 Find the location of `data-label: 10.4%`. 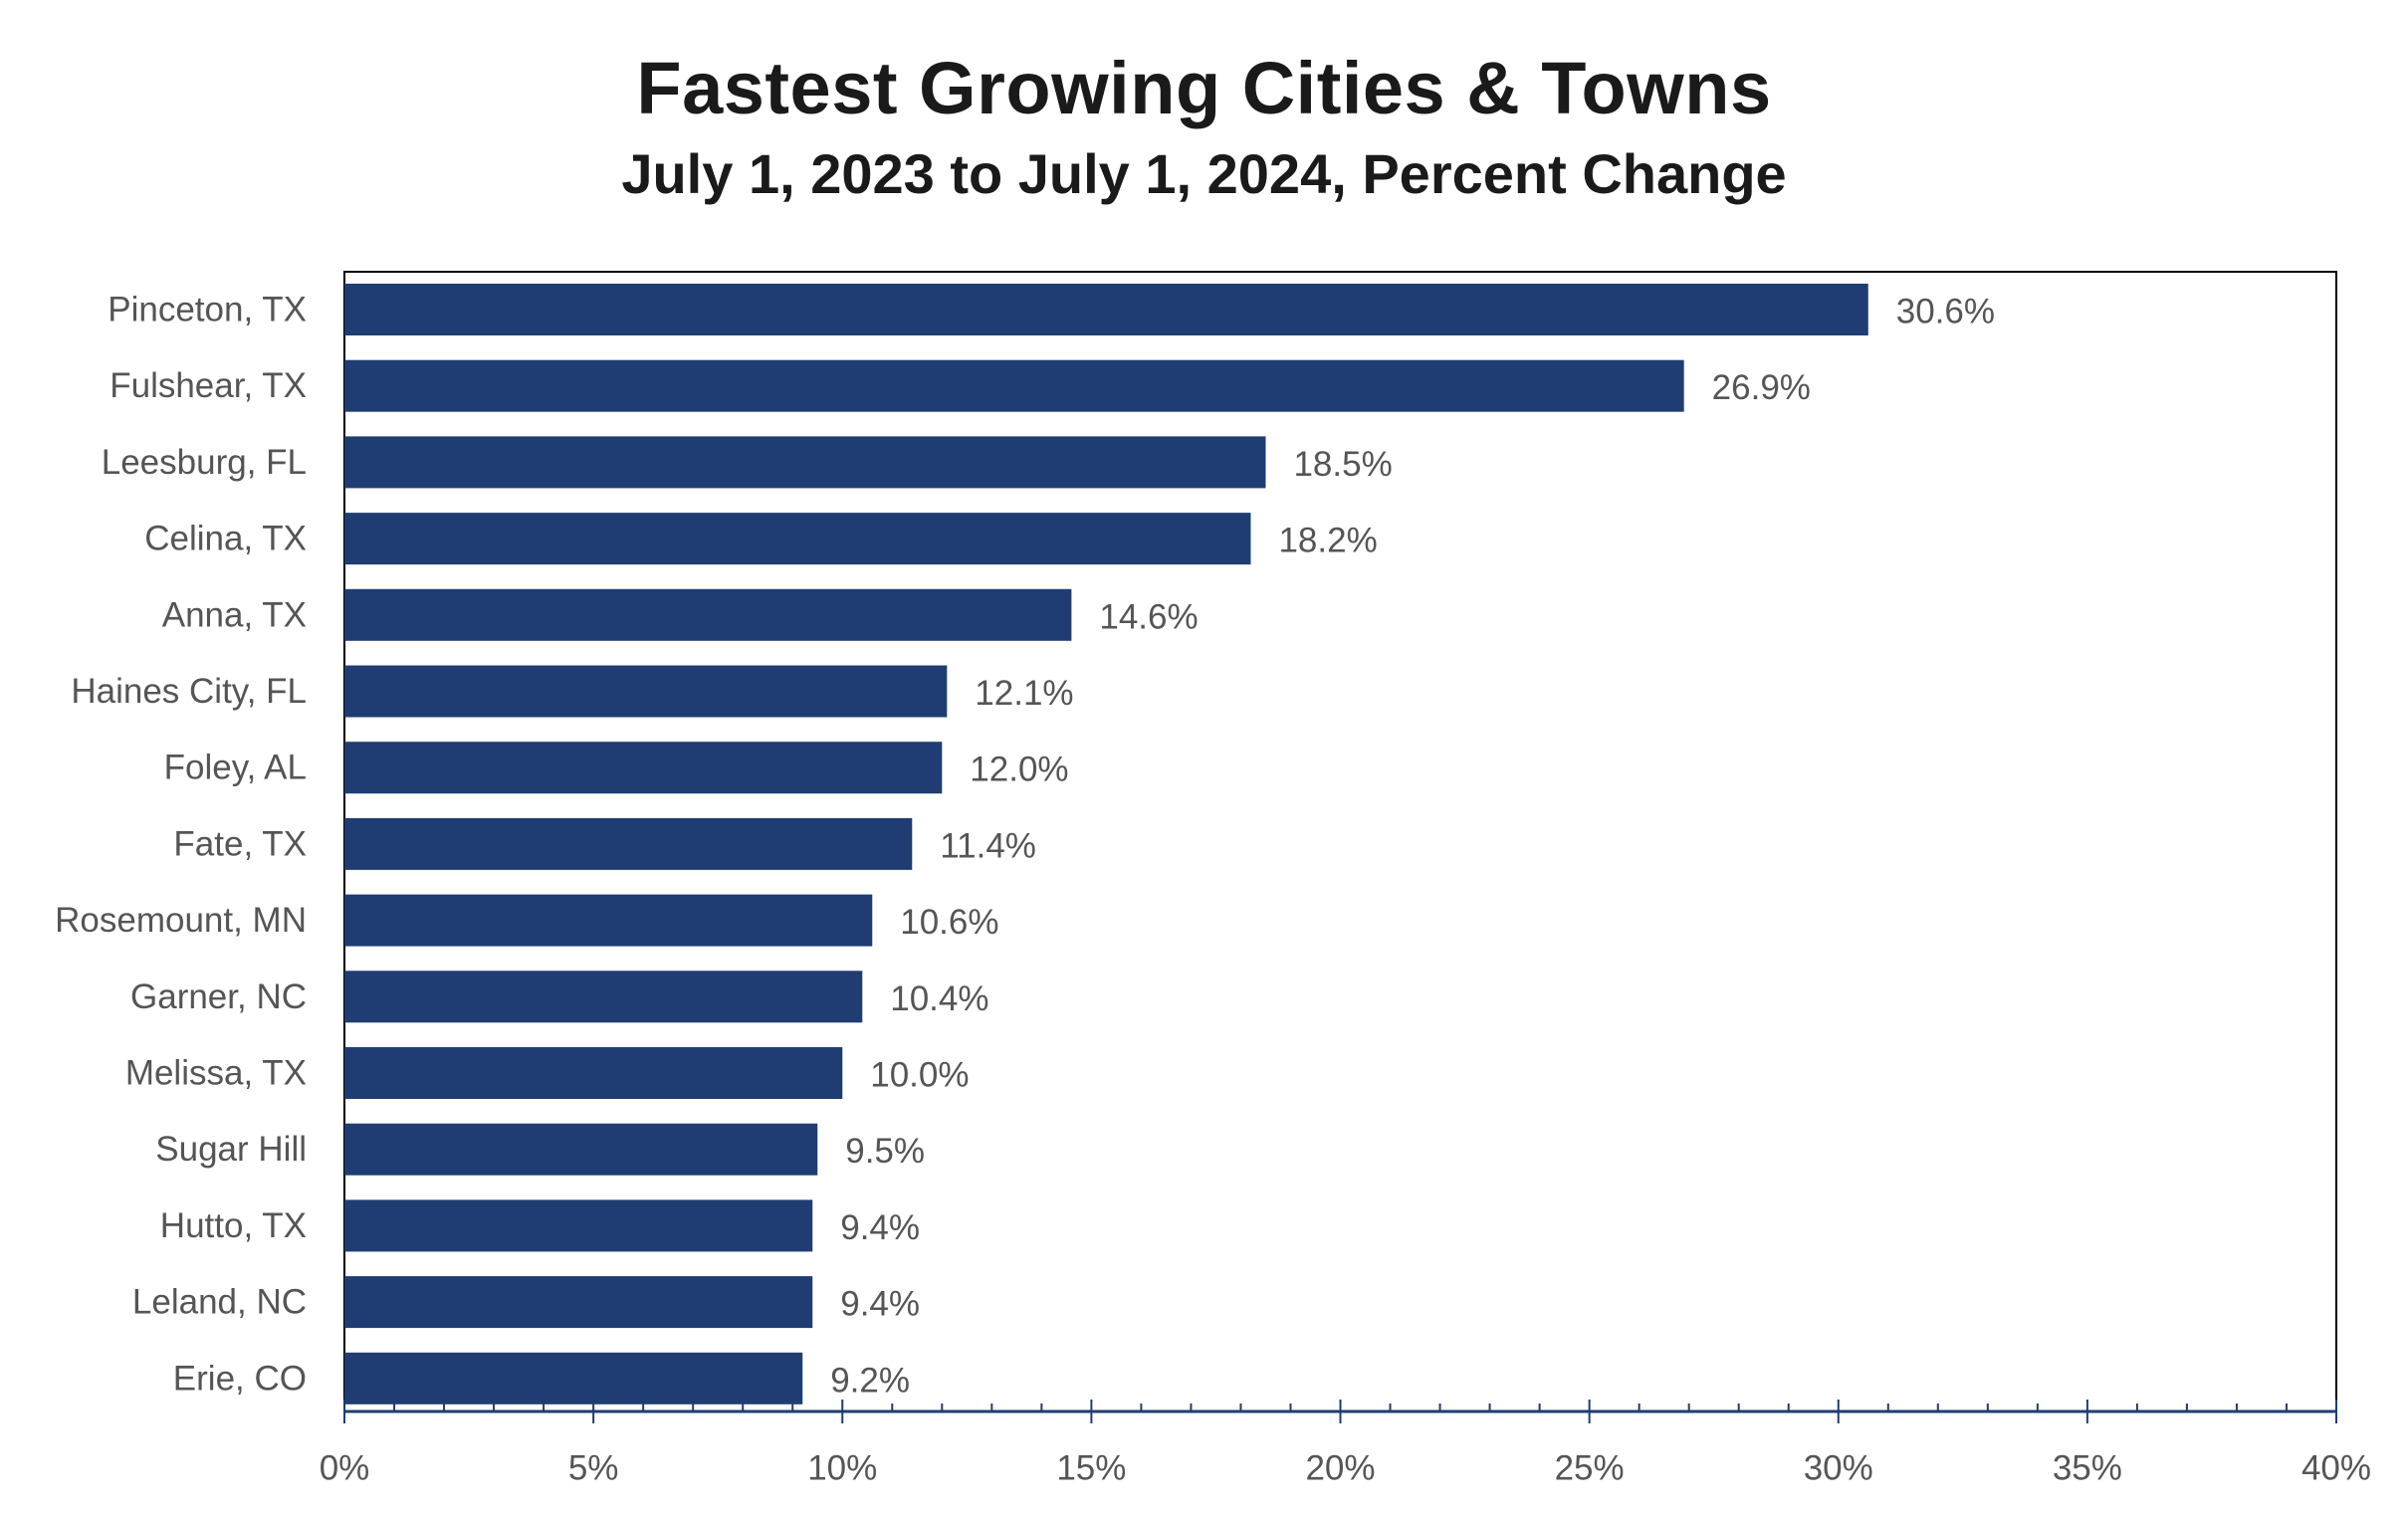

data-label: 10.4% is located at coordinates (939, 998).